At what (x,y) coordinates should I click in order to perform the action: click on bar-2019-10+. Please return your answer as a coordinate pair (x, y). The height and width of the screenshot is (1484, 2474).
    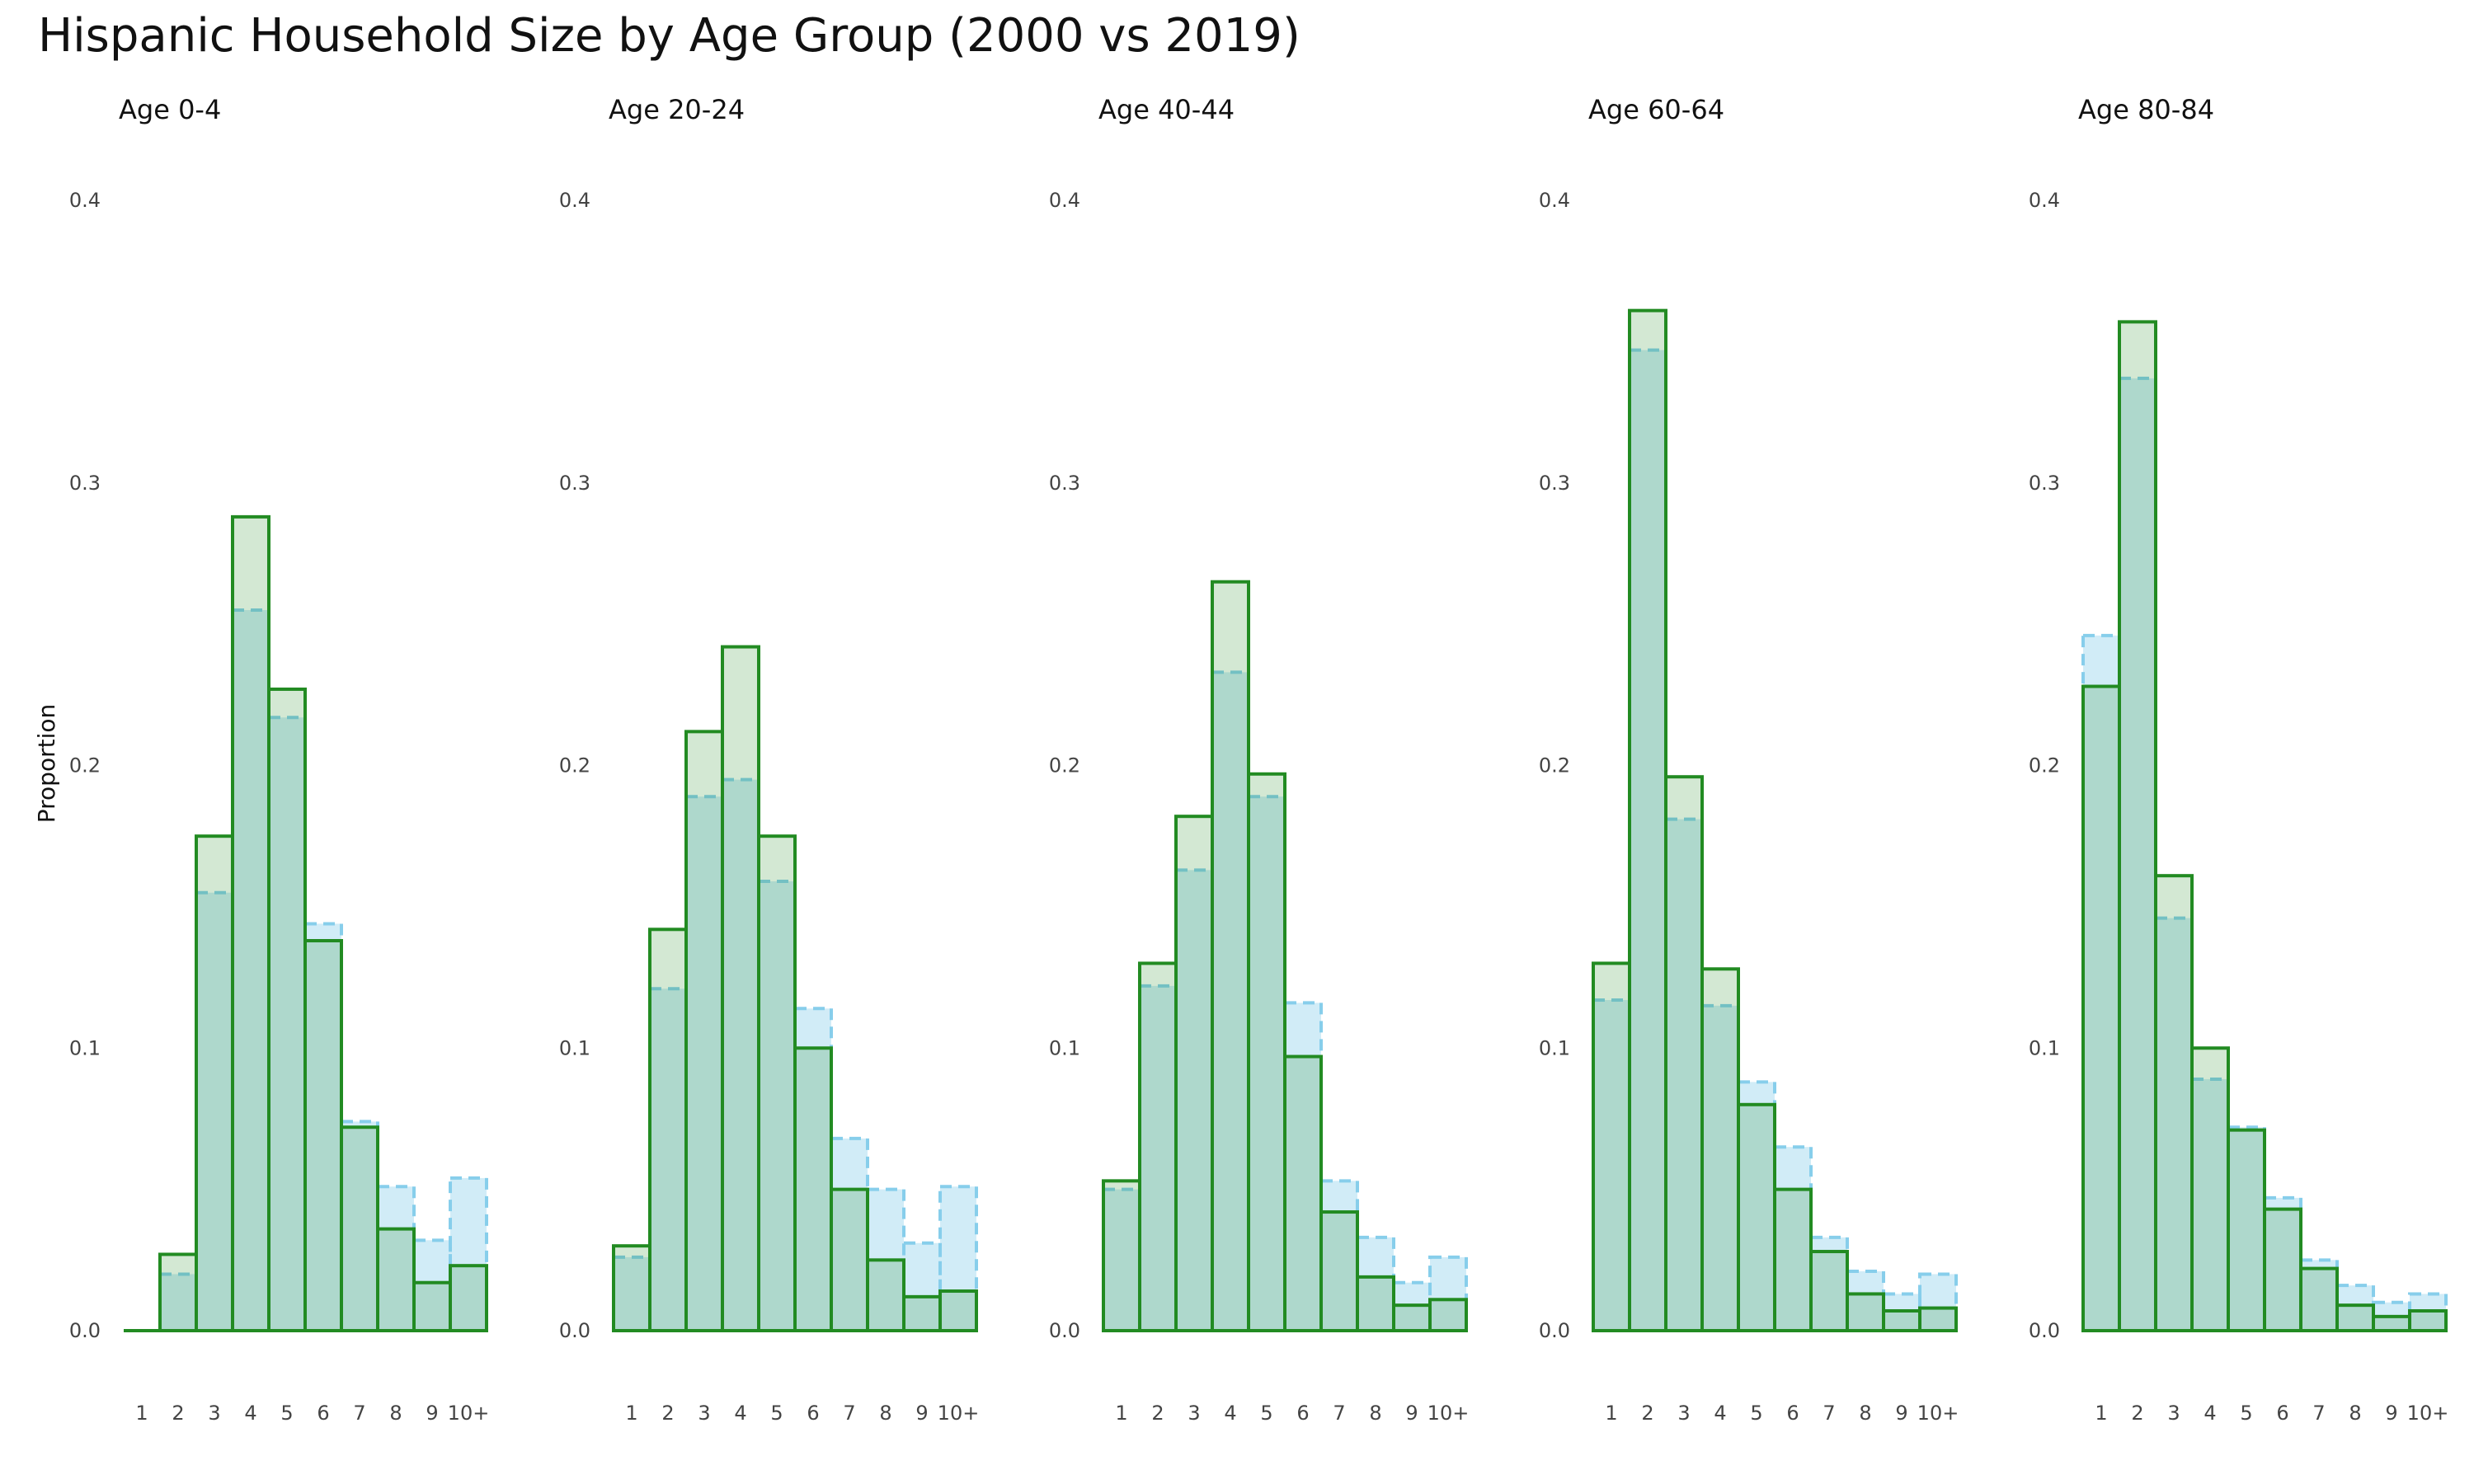
    Looking at the image, I should click on (468, 1254).